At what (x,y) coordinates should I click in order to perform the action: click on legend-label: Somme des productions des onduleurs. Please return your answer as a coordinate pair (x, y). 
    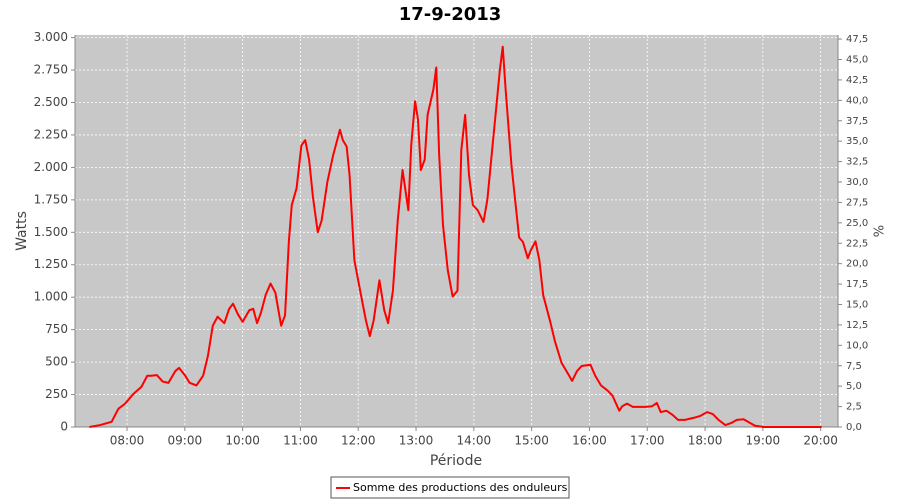
    Looking at the image, I should click on (460, 487).